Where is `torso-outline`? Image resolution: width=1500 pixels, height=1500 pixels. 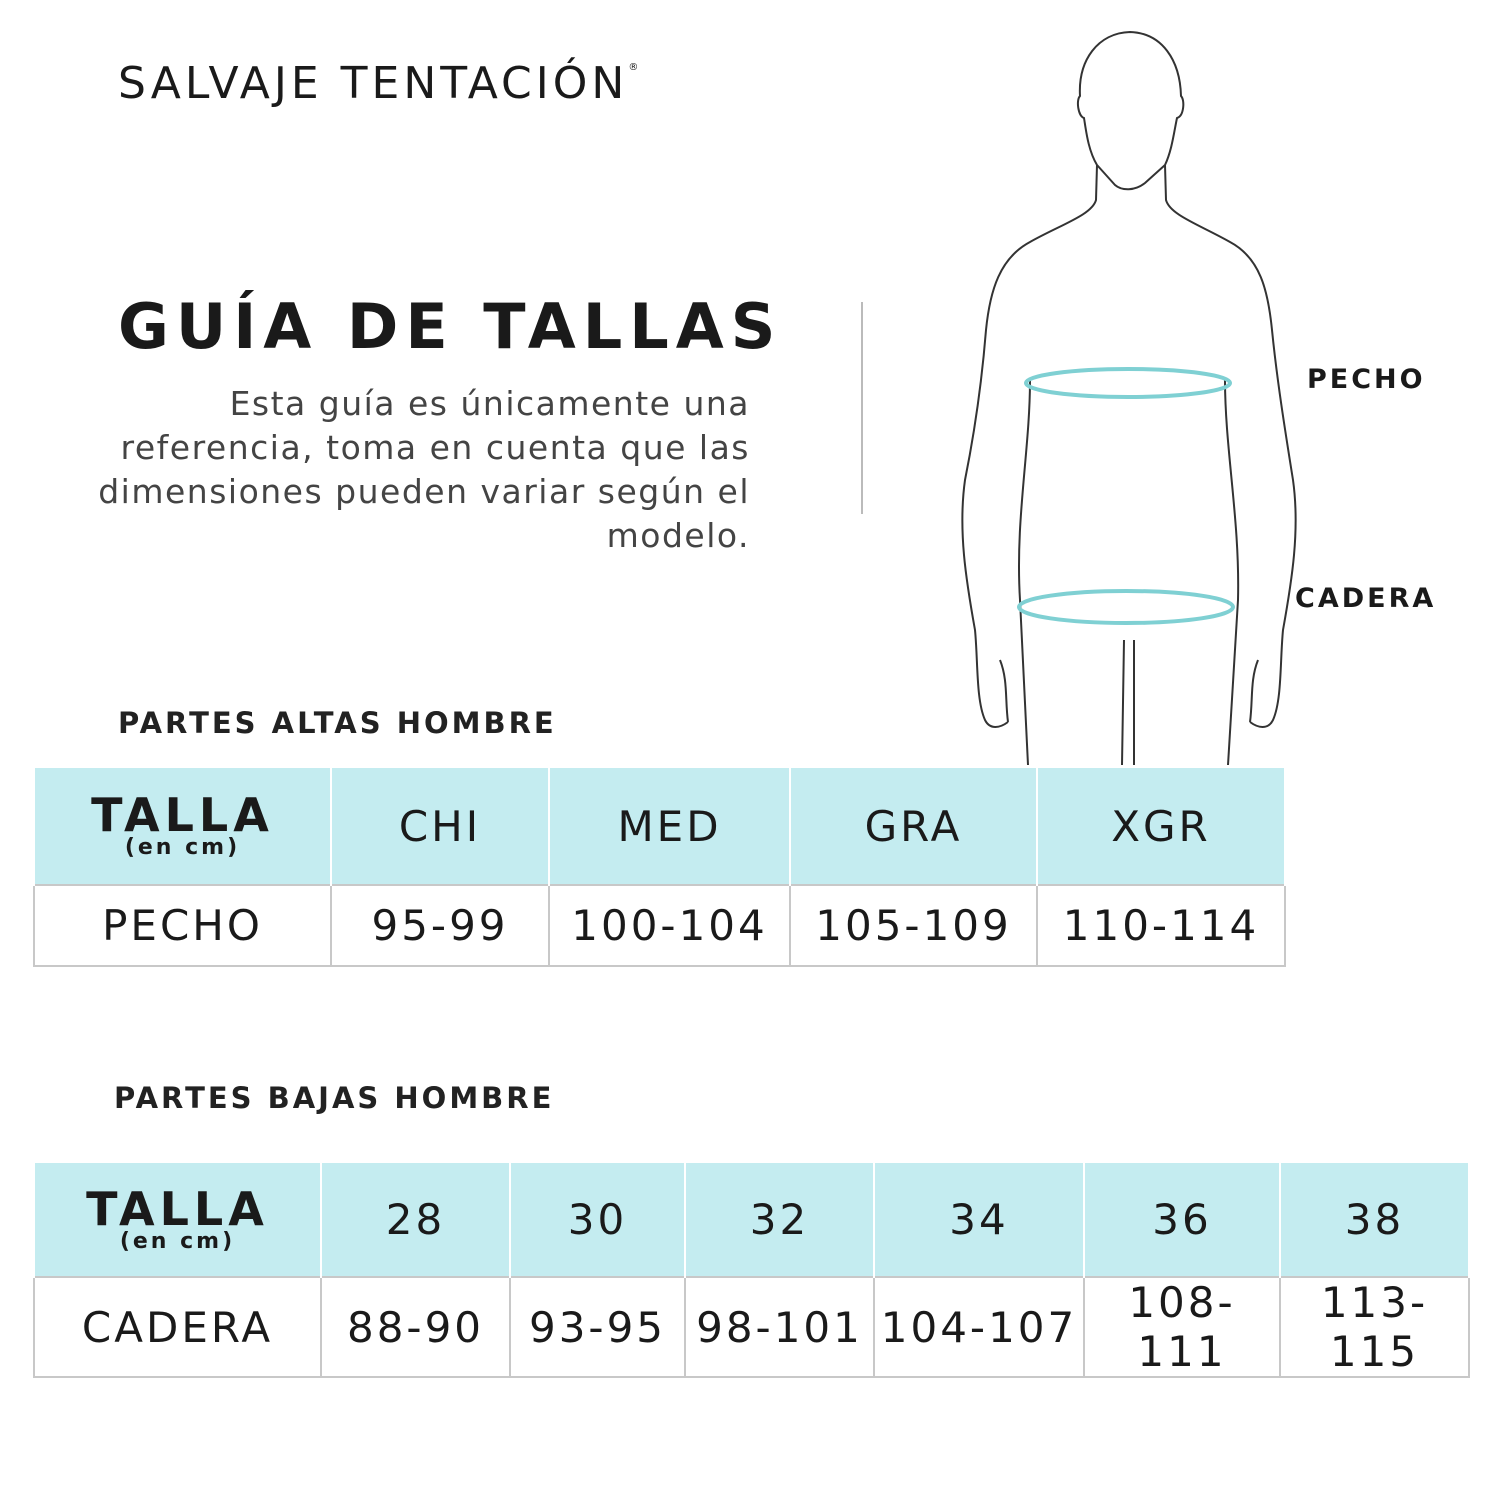 torso-outline is located at coordinates (1129, 572).